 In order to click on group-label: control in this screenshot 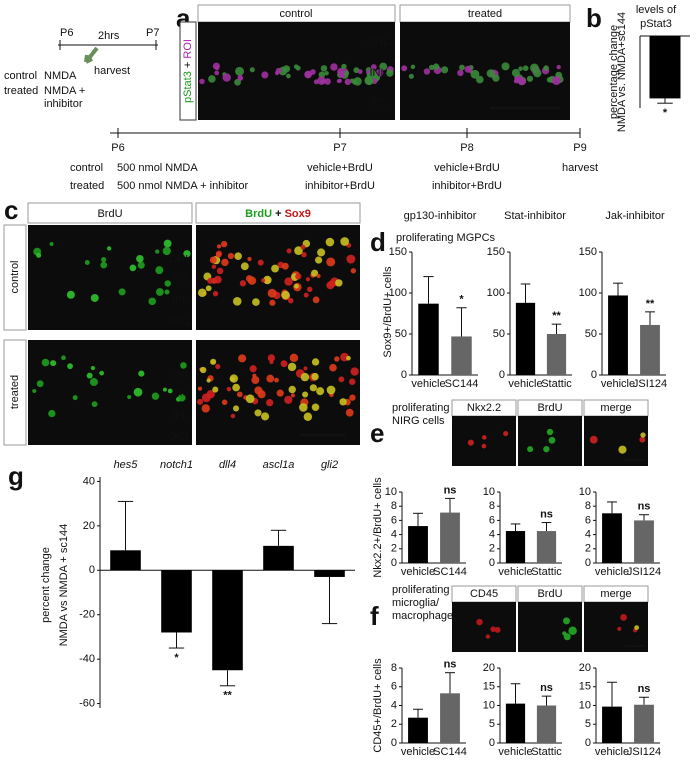, I will do `click(20, 76)`.